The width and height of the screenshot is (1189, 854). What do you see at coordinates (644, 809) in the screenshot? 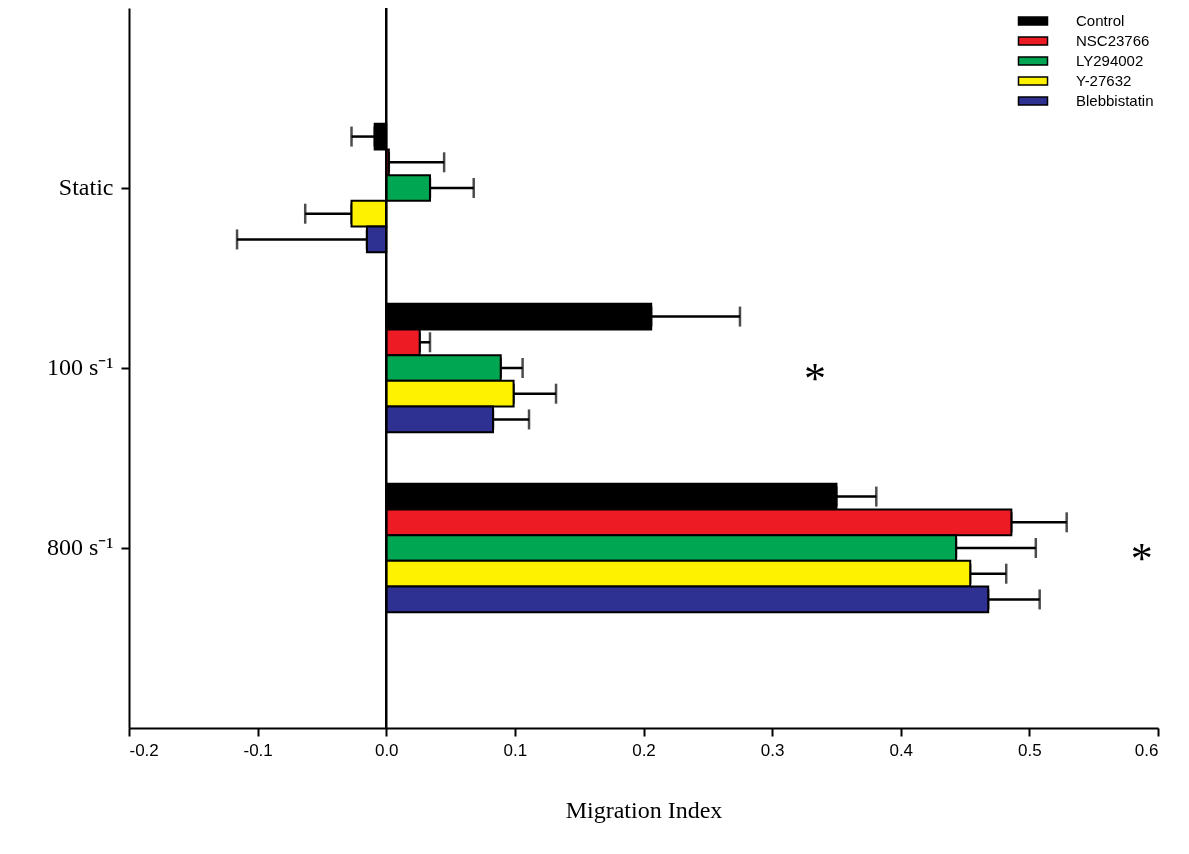
I see `x-axis-title: Migration Index` at bounding box center [644, 809].